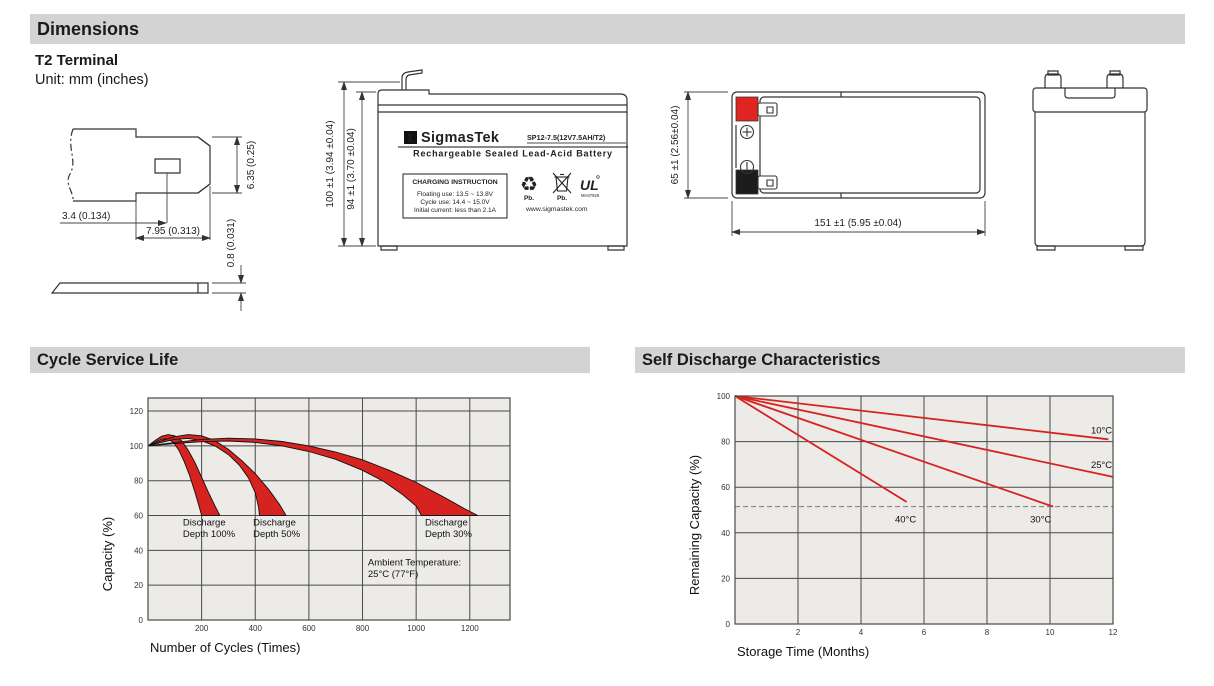 The width and height of the screenshot is (1214, 686). What do you see at coordinates (987, 632) in the screenshot?
I see `x-tick-label: 8` at bounding box center [987, 632].